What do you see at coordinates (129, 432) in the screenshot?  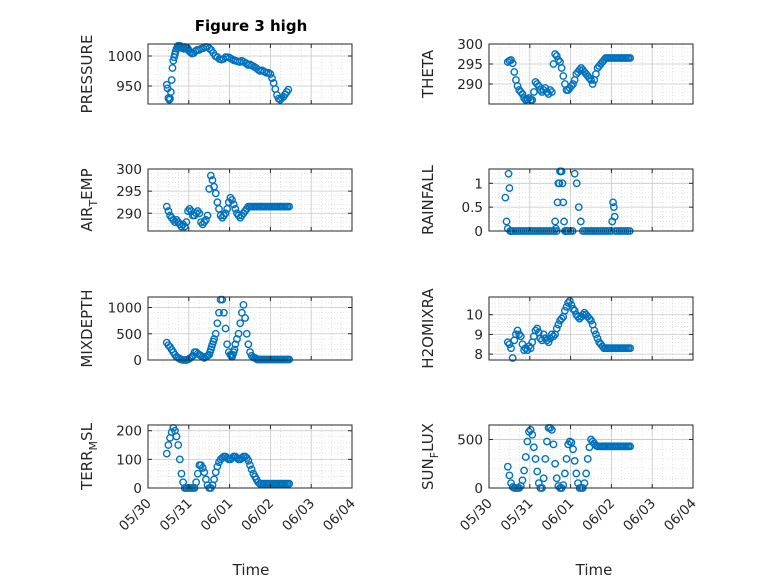 I see `y-tick-label: 200` at bounding box center [129, 432].